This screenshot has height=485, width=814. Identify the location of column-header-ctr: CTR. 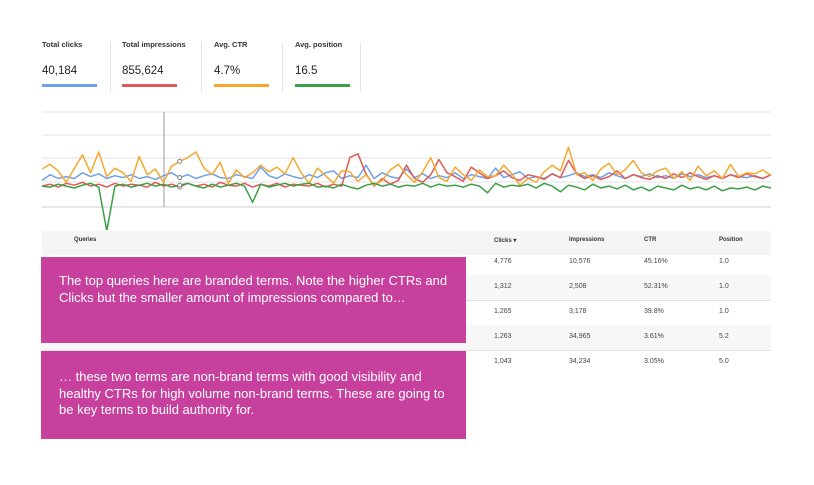
(650, 240).